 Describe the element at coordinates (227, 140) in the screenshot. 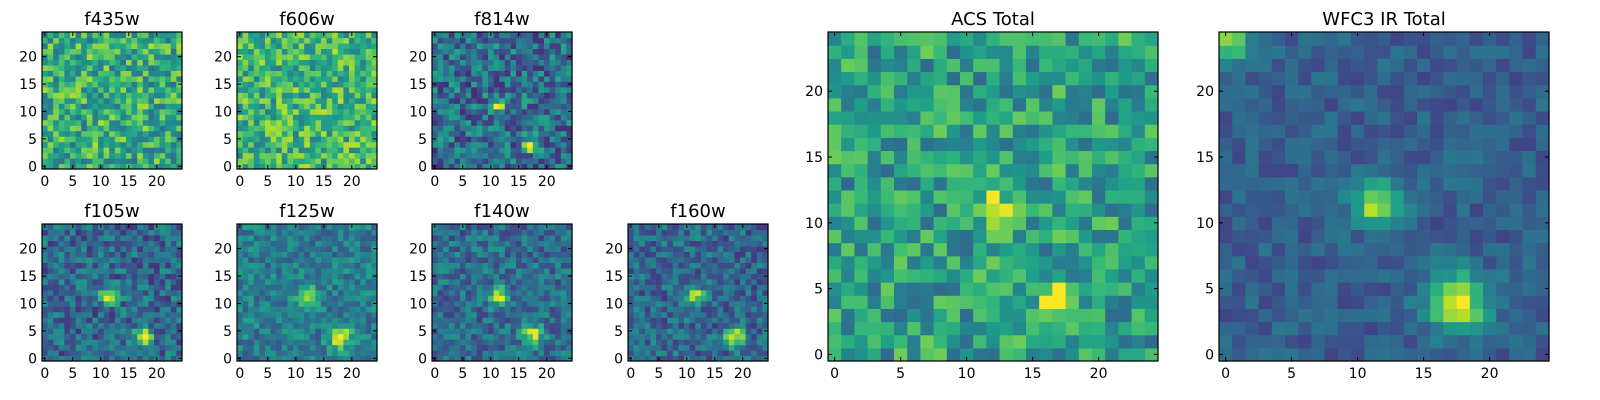

I see `y-tick-label: 5` at that location.